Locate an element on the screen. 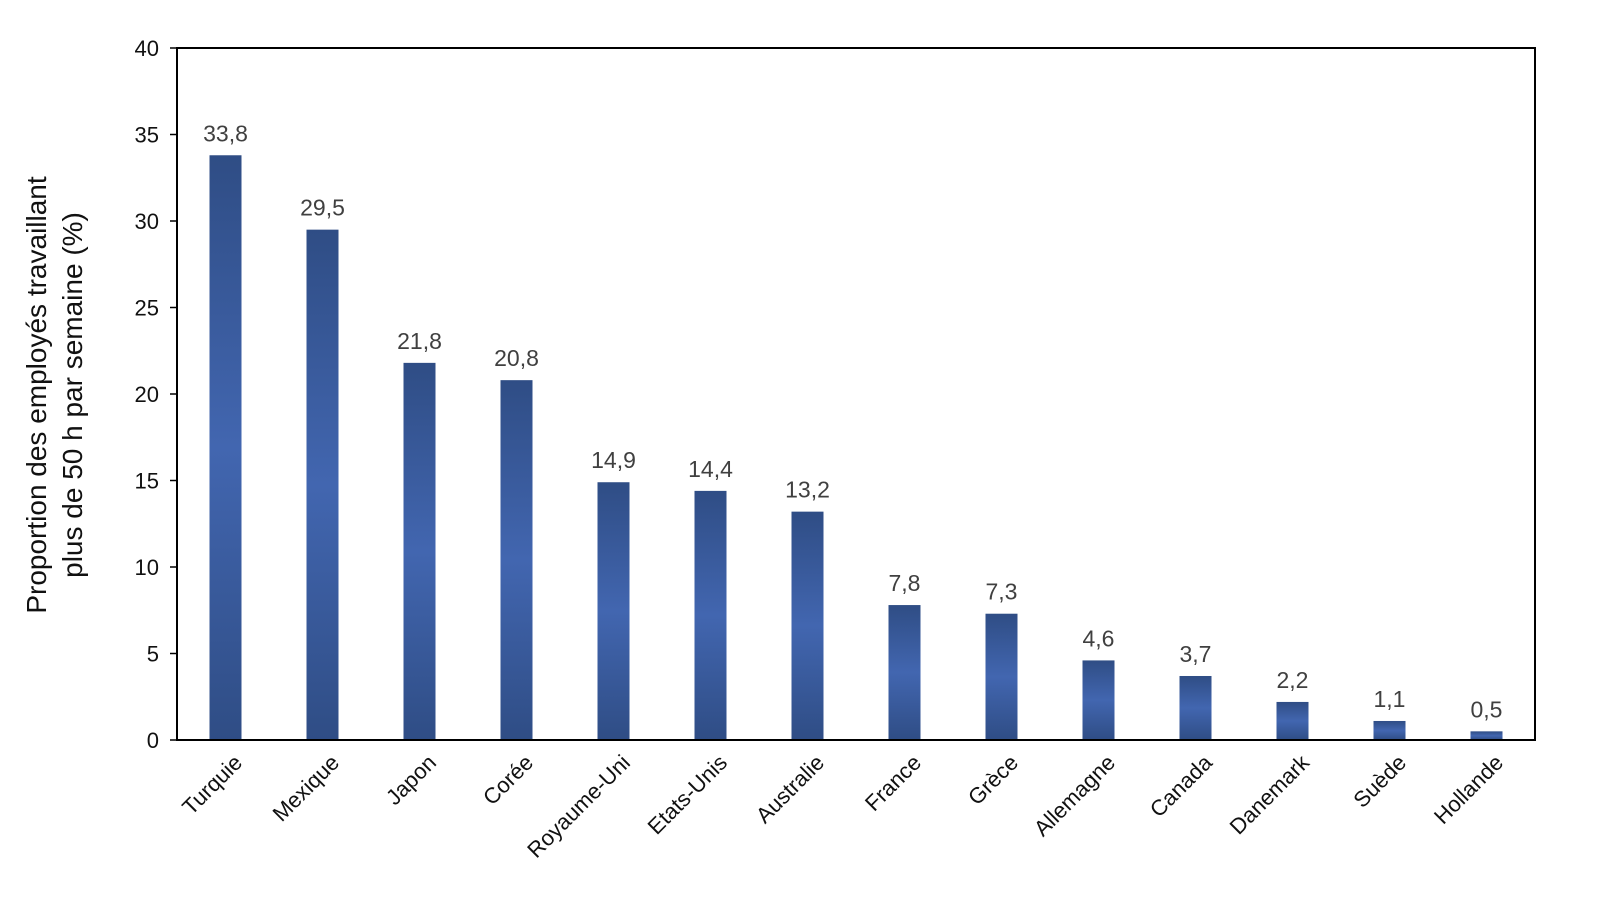 The height and width of the screenshot is (906, 1610). data-label: 7,3 is located at coordinates (1002, 592).